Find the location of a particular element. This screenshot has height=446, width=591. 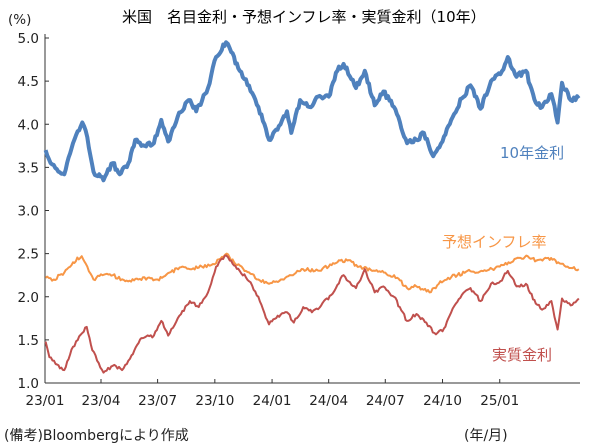

y-axis-ticks: 1.0 1.5 2.0 2.5 3.0 3.5 4.0 4.5 5.0 is located at coordinates (33, 211).